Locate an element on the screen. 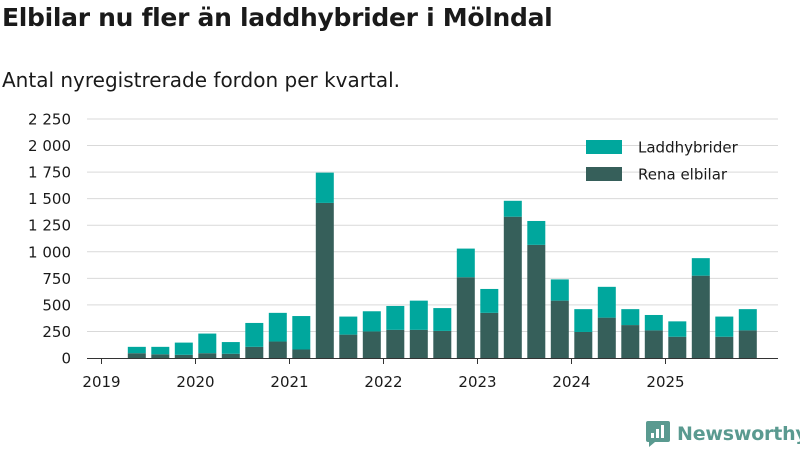 The image size is (800, 450). y-tick-label: 1 500 is located at coordinates (49, 199).